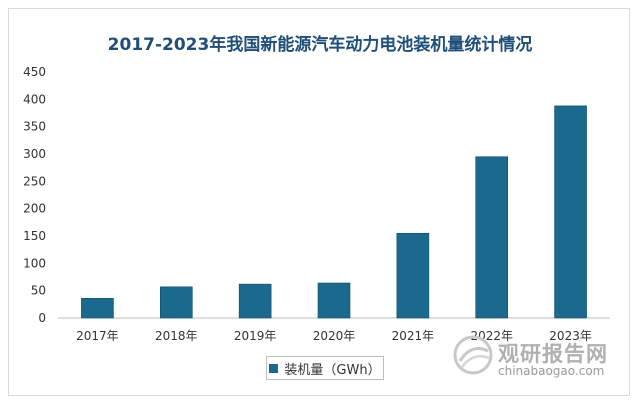  What do you see at coordinates (34, 72) in the screenshot?
I see `y-tick-label: 450` at bounding box center [34, 72].